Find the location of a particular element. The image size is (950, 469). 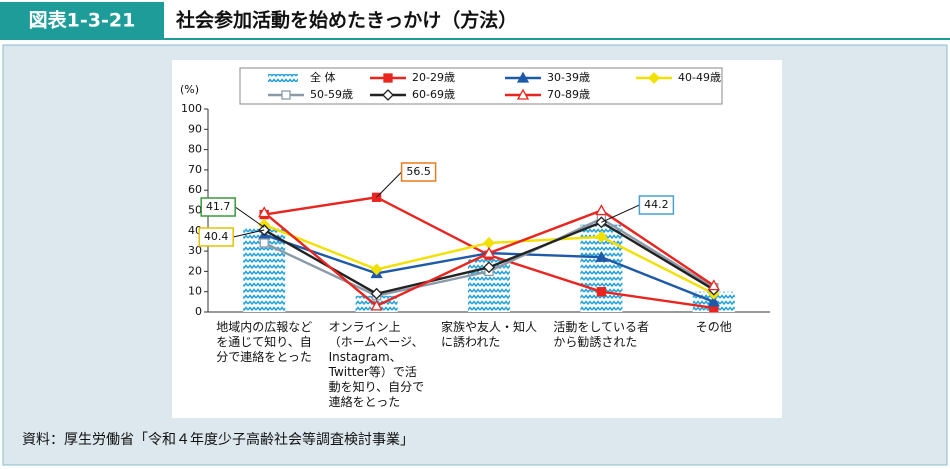

x-tick-label: 活動をしている者 から勧誘された is located at coordinates (601, 334).